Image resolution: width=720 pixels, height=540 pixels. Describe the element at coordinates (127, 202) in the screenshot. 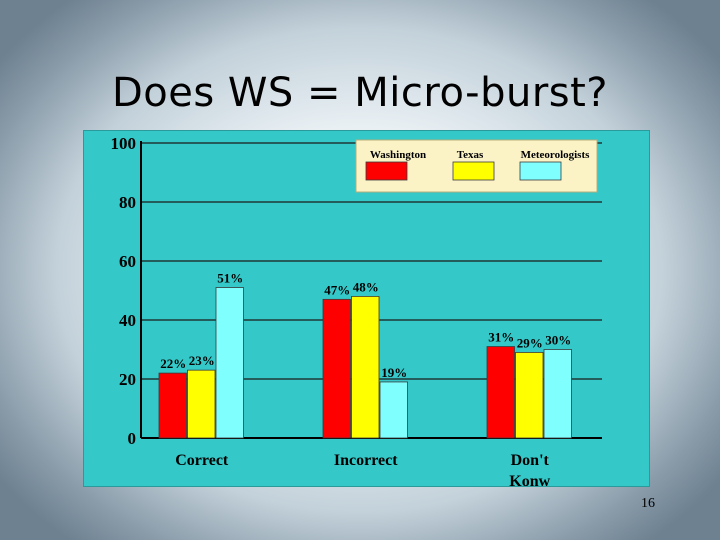

I see `y-tick-label: 80` at that location.